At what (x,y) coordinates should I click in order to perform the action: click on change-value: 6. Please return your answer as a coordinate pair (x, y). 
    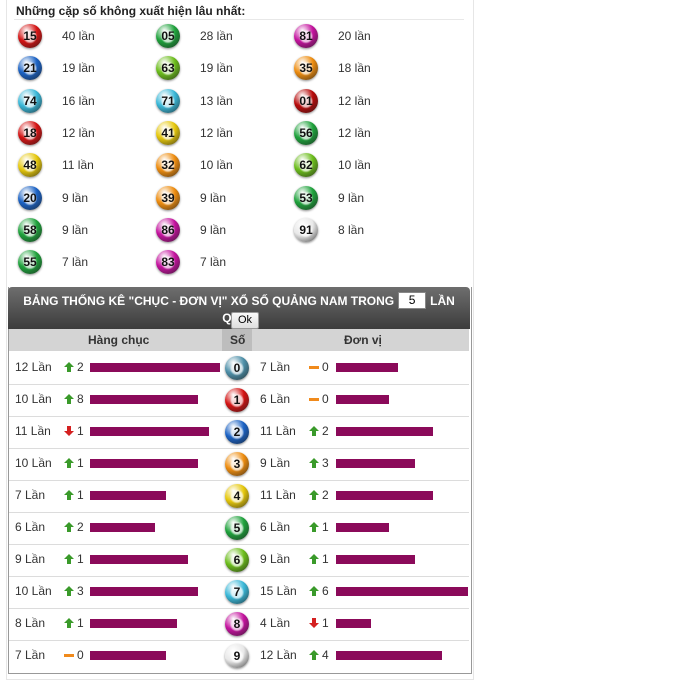
    Looking at the image, I should click on (325, 591).